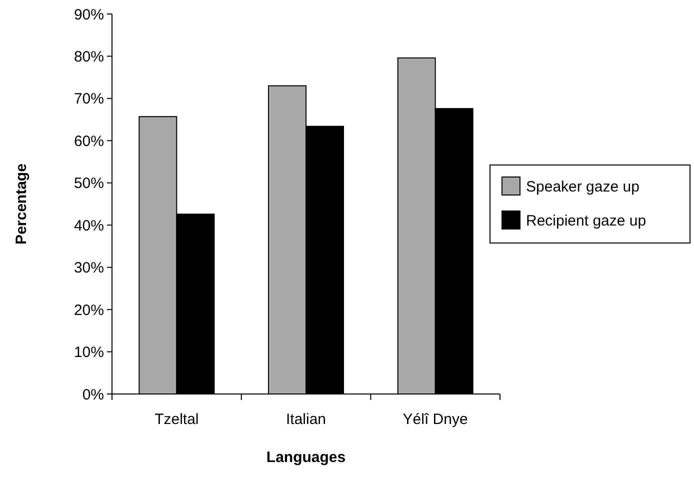 The height and width of the screenshot is (482, 694). Describe the element at coordinates (89, 99) in the screenshot. I see `y-tick-label: 70%` at that location.